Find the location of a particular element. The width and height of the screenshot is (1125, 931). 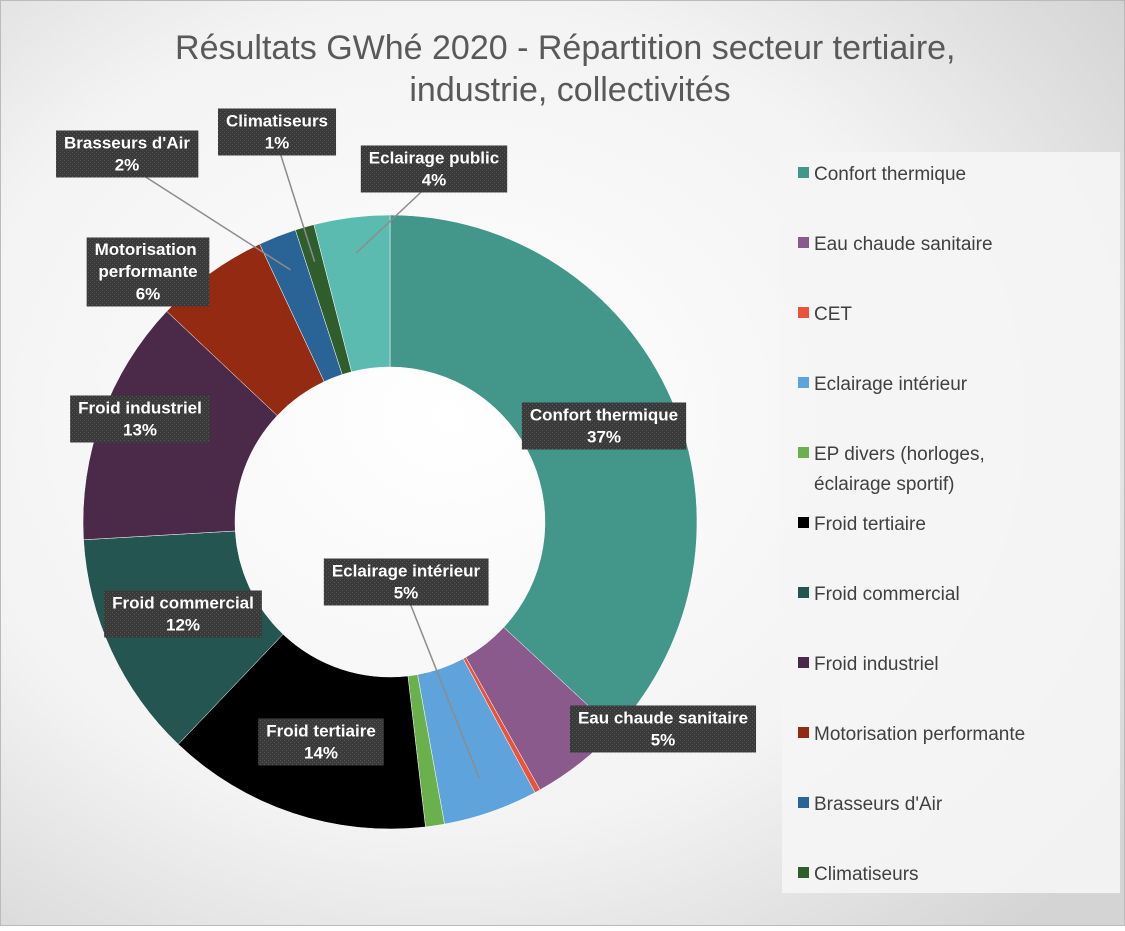

legend-label: Eclairage intérieur is located at coordinates (891, 384).